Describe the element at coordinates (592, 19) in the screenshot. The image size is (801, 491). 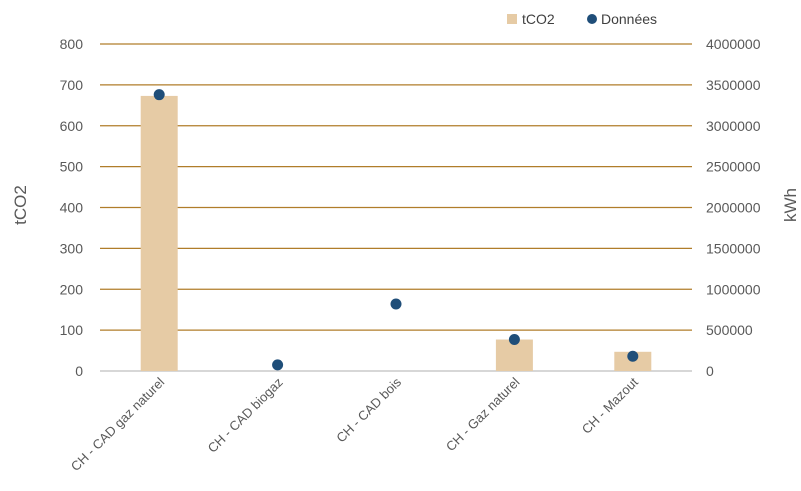
I see `legend-marker-donnees` at that location.